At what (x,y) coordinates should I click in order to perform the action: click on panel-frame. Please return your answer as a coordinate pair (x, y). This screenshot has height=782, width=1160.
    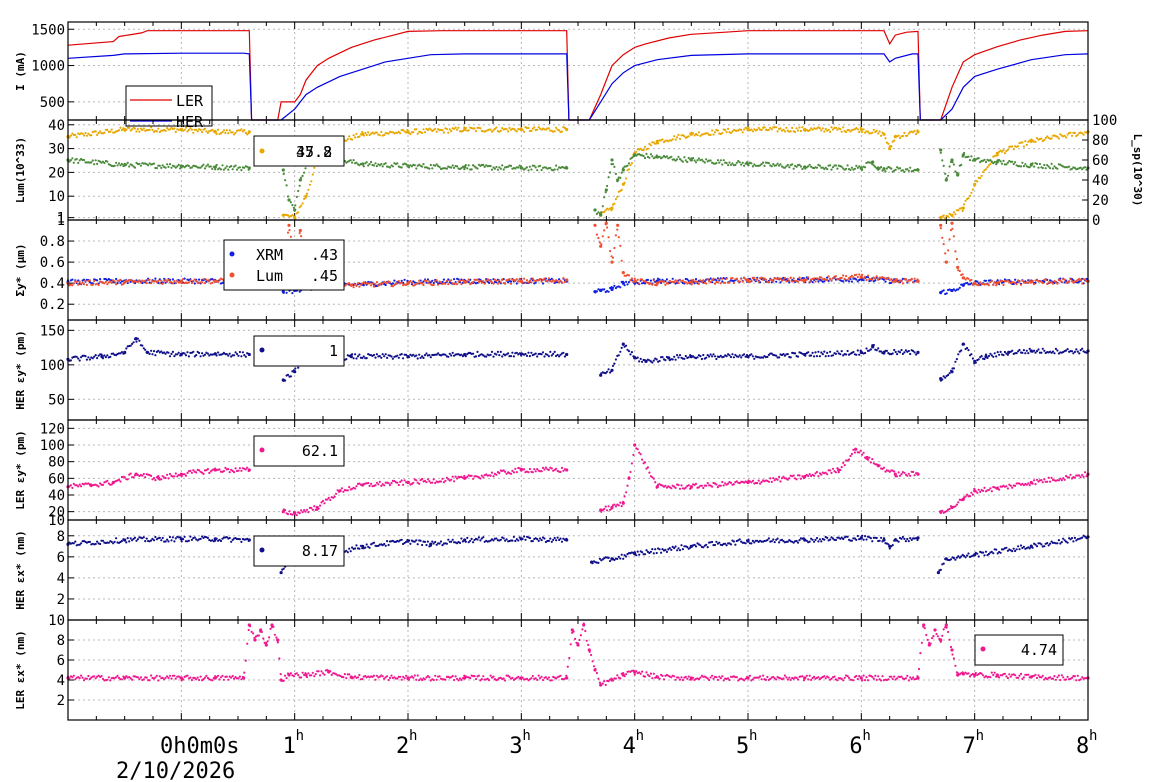
    Looking at the image, I should click on (578, 270).